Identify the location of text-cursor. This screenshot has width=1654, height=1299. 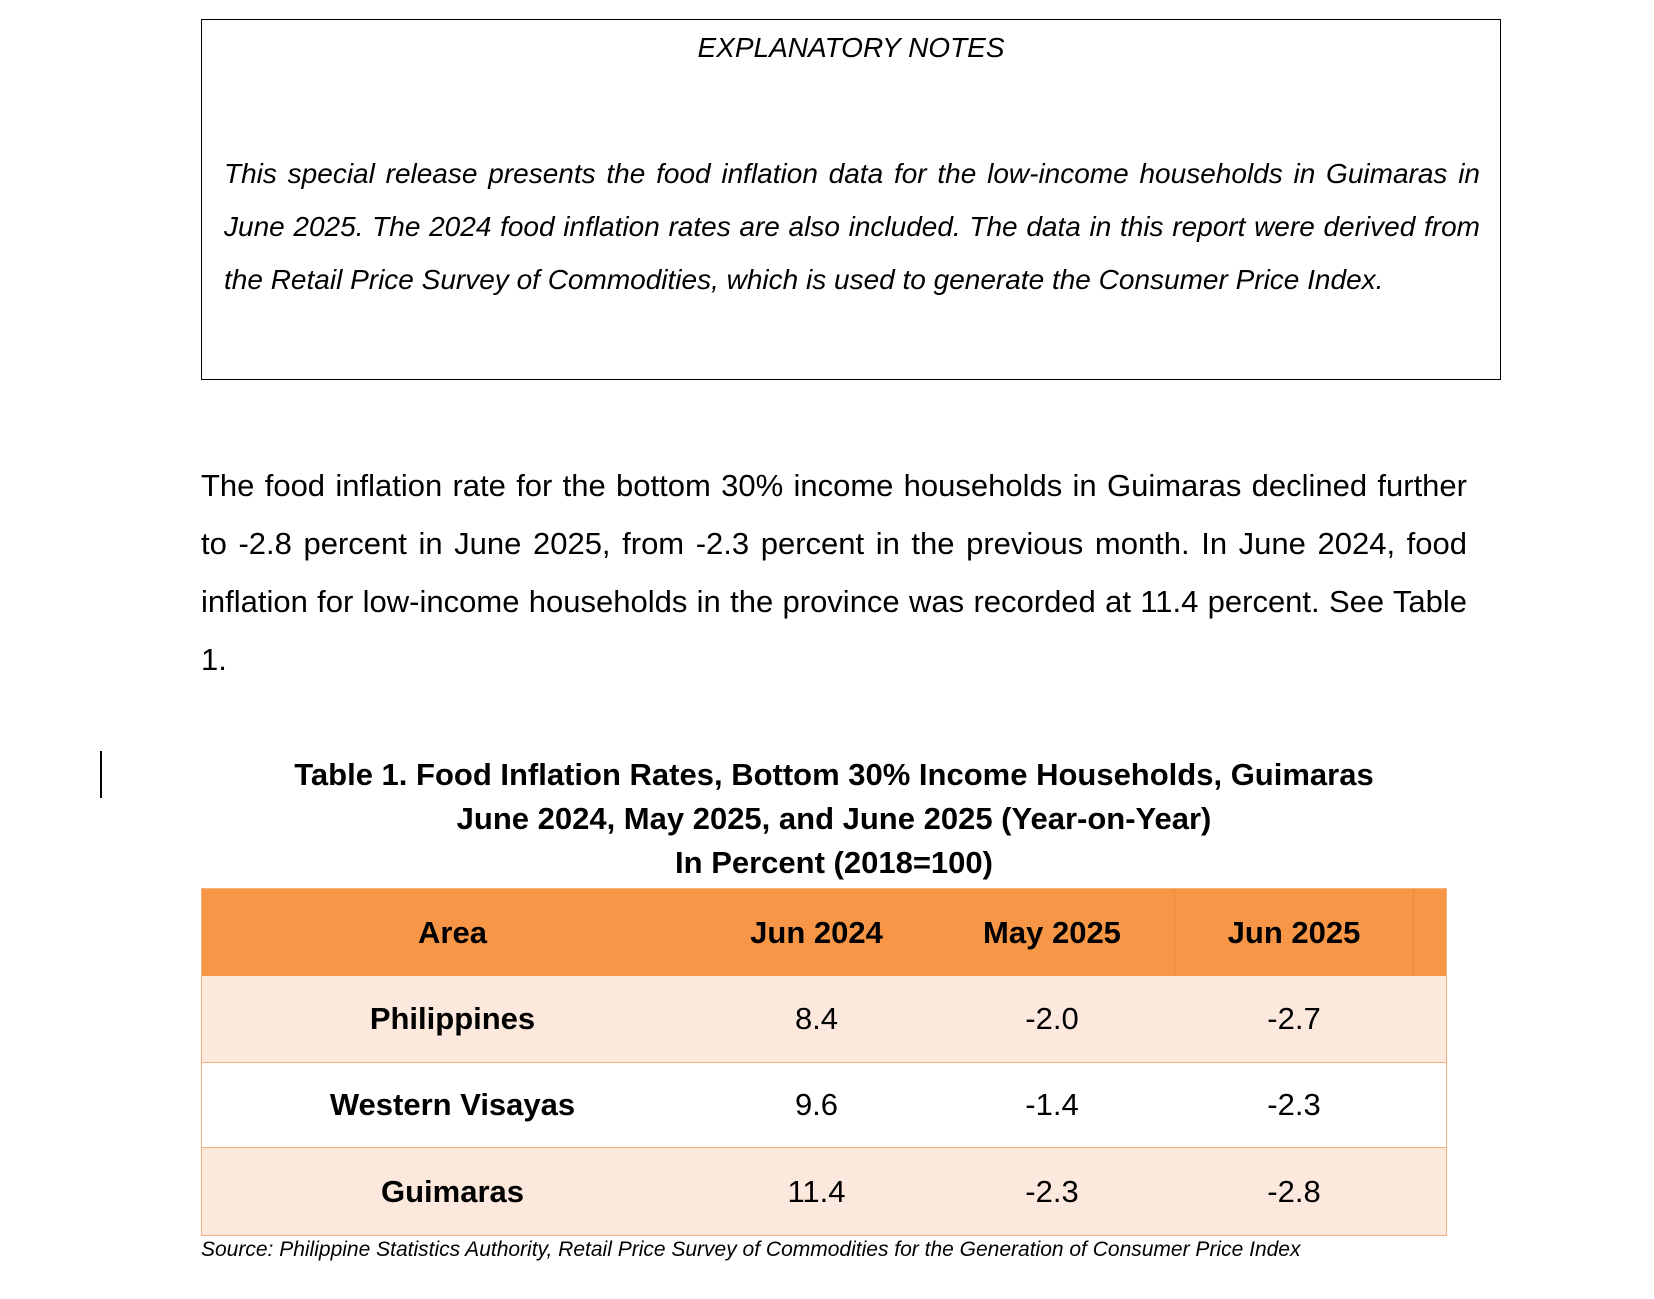
(101, 774).